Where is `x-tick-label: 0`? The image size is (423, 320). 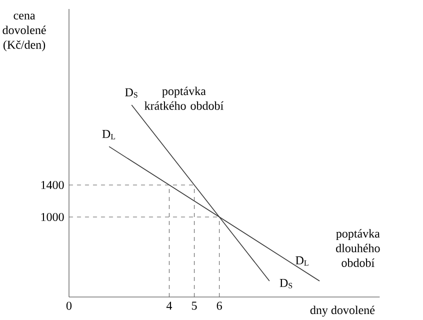 x-tick-label: 0 is located at coordinates (69, 306).